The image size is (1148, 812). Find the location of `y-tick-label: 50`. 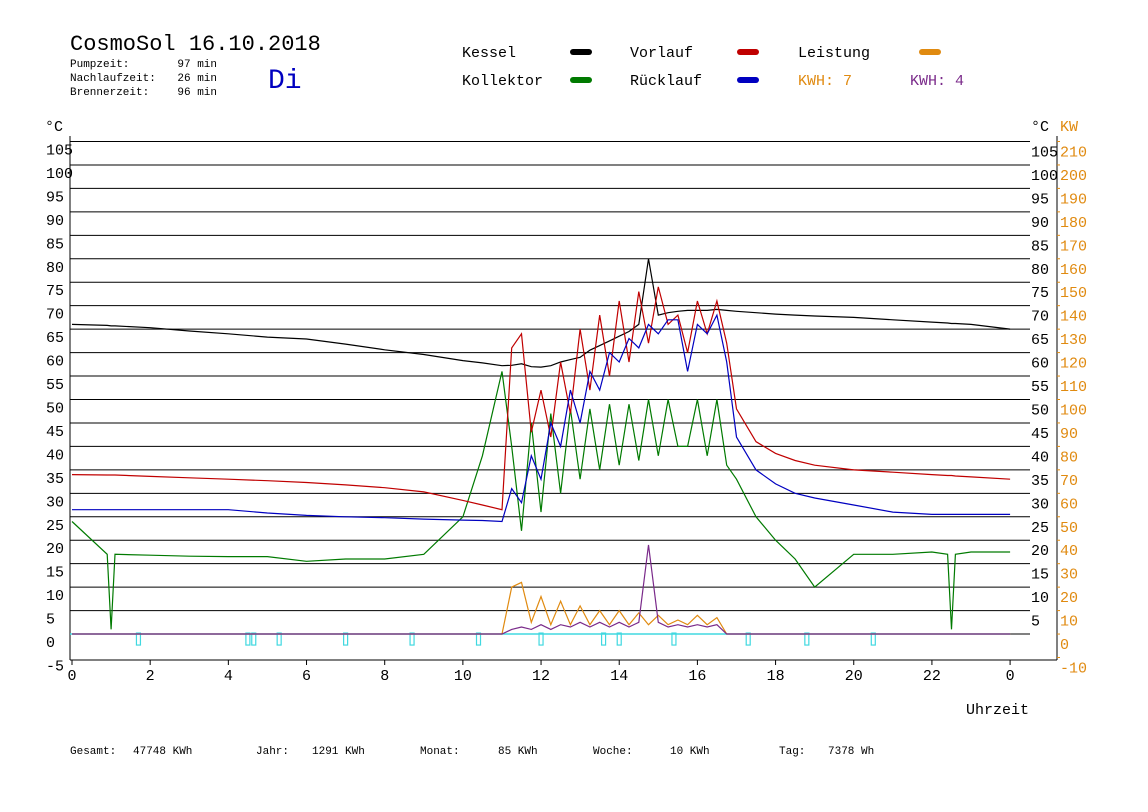

y-tick-label: 50 is located at coordinates (55, 409).